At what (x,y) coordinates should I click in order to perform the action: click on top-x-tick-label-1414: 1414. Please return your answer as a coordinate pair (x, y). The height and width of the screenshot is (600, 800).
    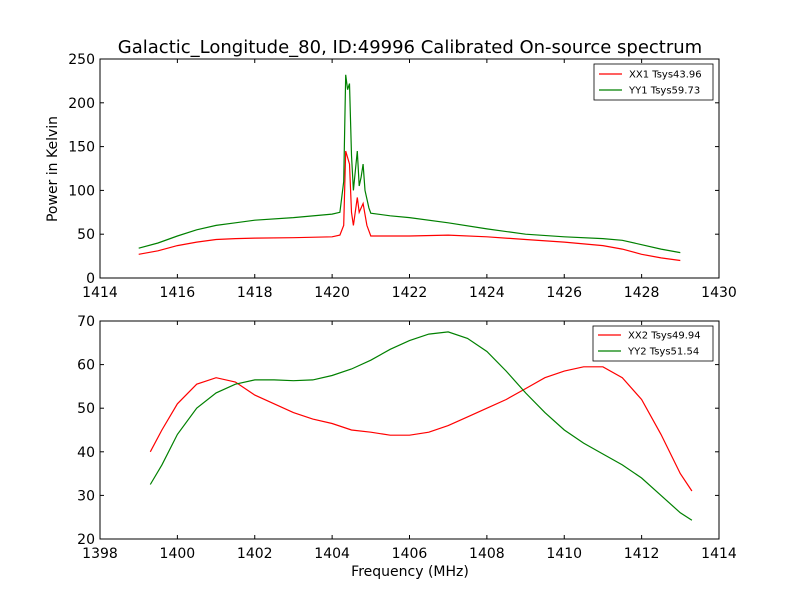
    Looking at the image, I should click on (100, 293).